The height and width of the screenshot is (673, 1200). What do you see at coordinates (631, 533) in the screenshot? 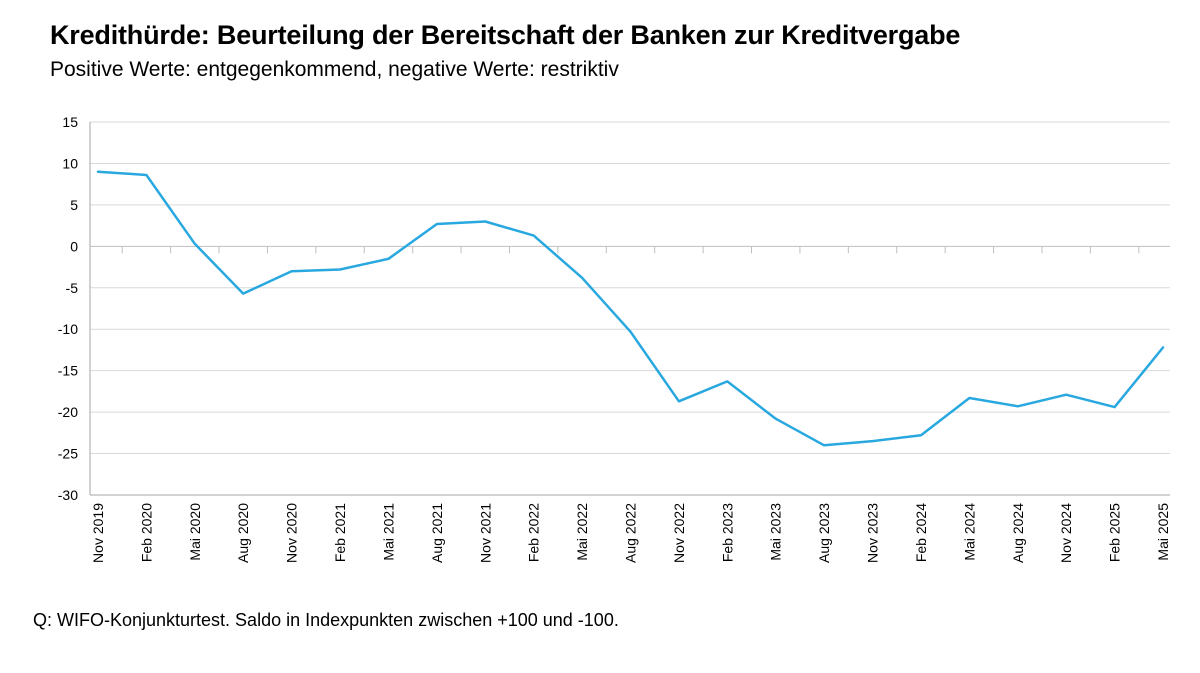
I see `x-tick-label: Aug 2022` at bounding box center [631, 533].